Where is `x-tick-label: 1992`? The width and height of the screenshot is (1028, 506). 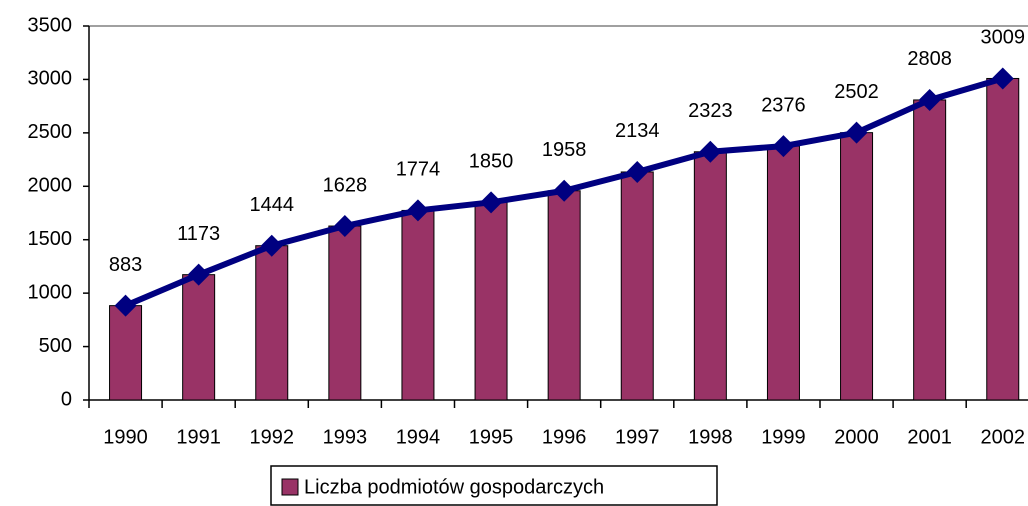
x-tick-label: 1992 is located at coordinates (272, 437).